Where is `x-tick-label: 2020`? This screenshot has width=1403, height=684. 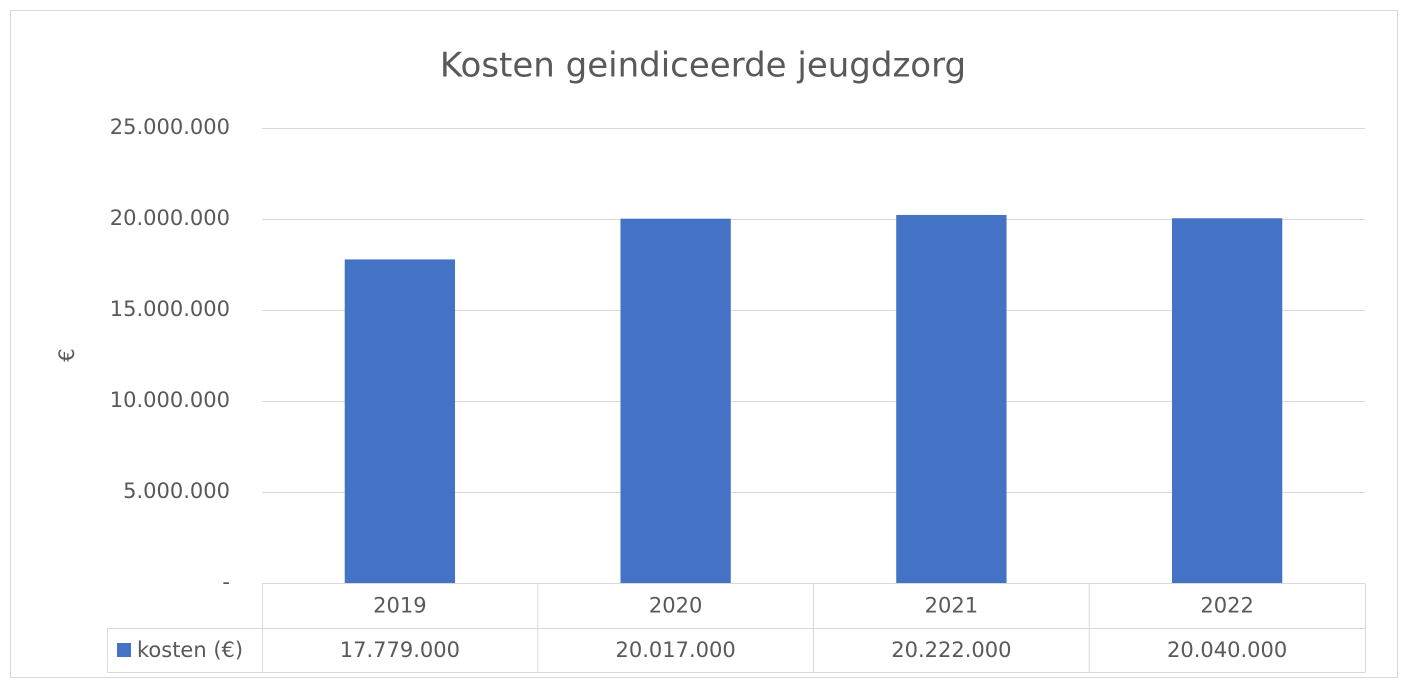
x-tick-label: 2020 is located at coordinates (675, 606).